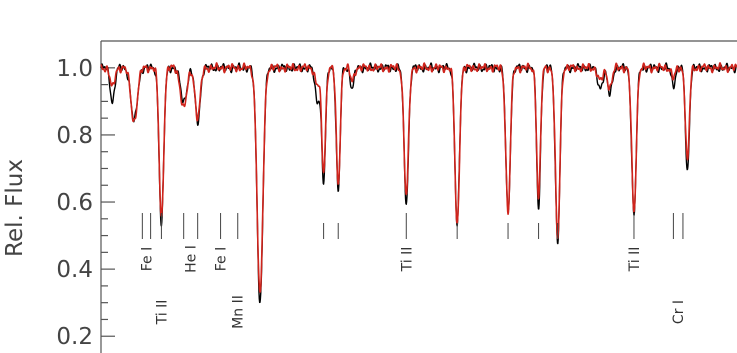 This screenshot has height=353, width=737. What do you see at coordinates (74, 337) in the screenshot?
I see `y-tick-label: 0.2` at bounding box center [74, 337].